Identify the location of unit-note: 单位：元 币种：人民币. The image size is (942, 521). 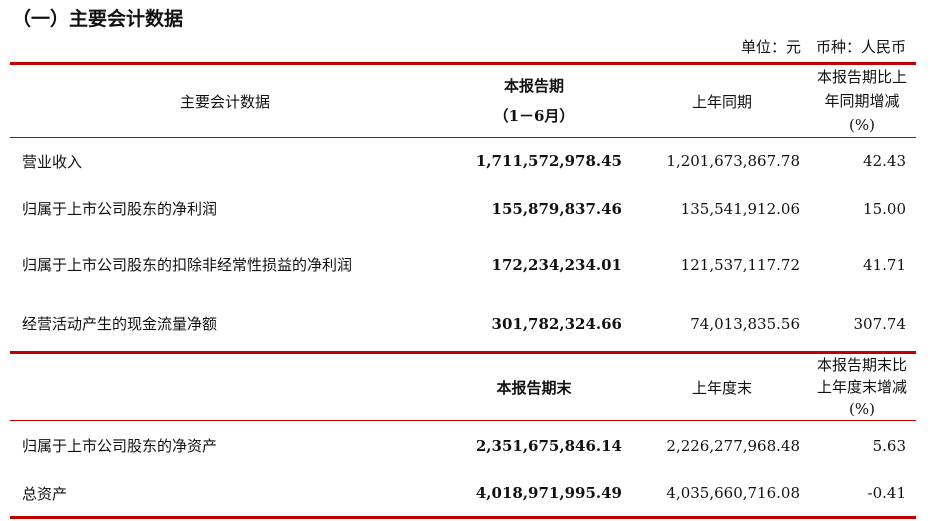
(823, 47).